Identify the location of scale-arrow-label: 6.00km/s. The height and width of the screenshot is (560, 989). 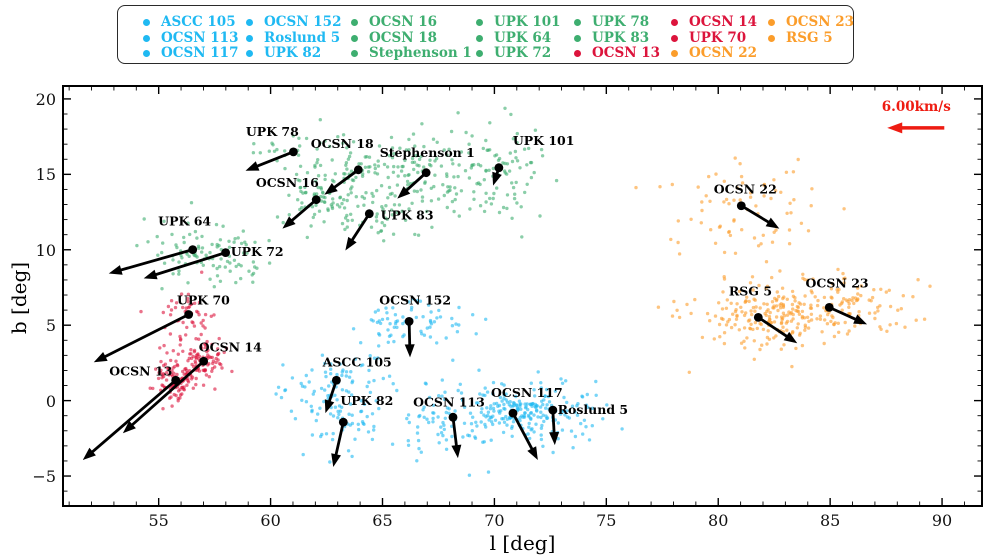
(916, 107).